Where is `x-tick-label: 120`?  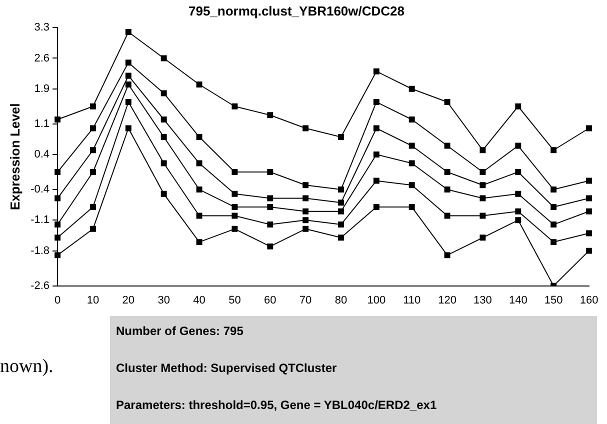 x-tick-label: 120 is located at coordinates (447, 300).